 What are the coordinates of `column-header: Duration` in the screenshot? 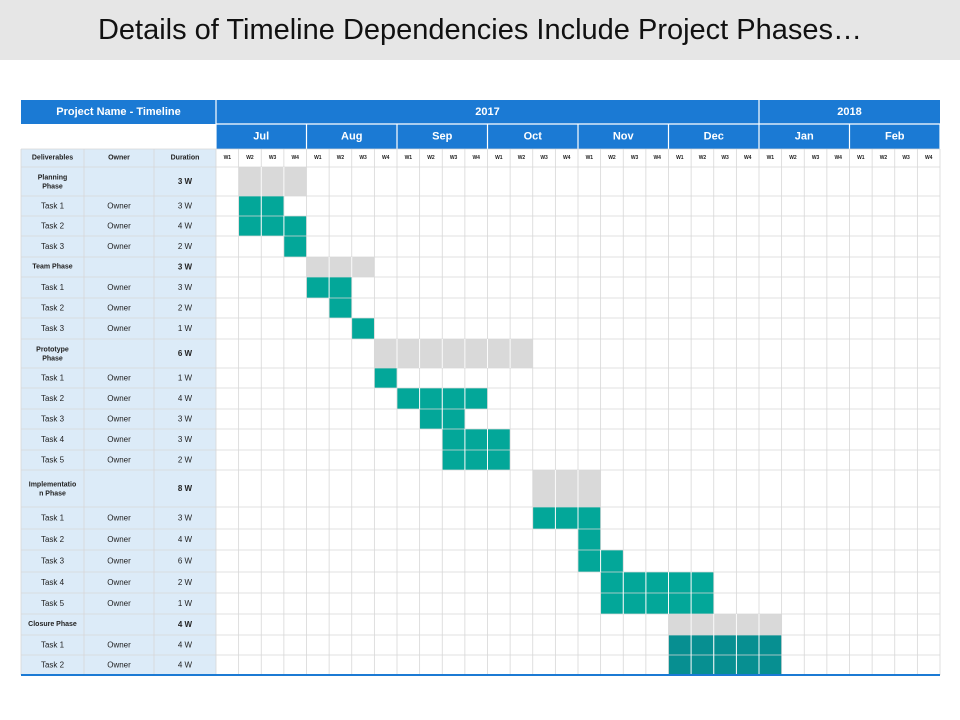 It's located at (185, 158).